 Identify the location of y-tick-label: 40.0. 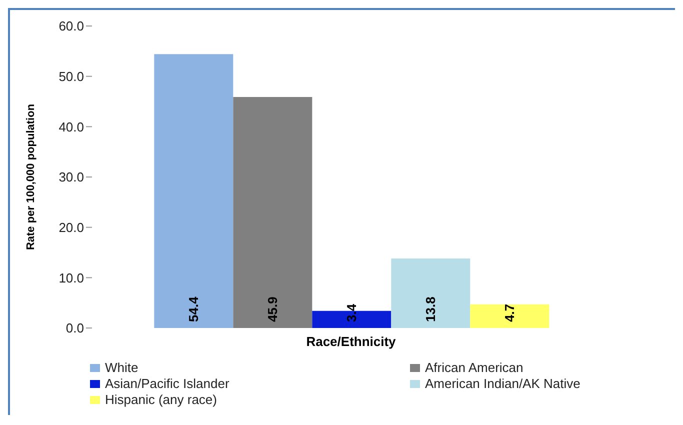
(71, 126).